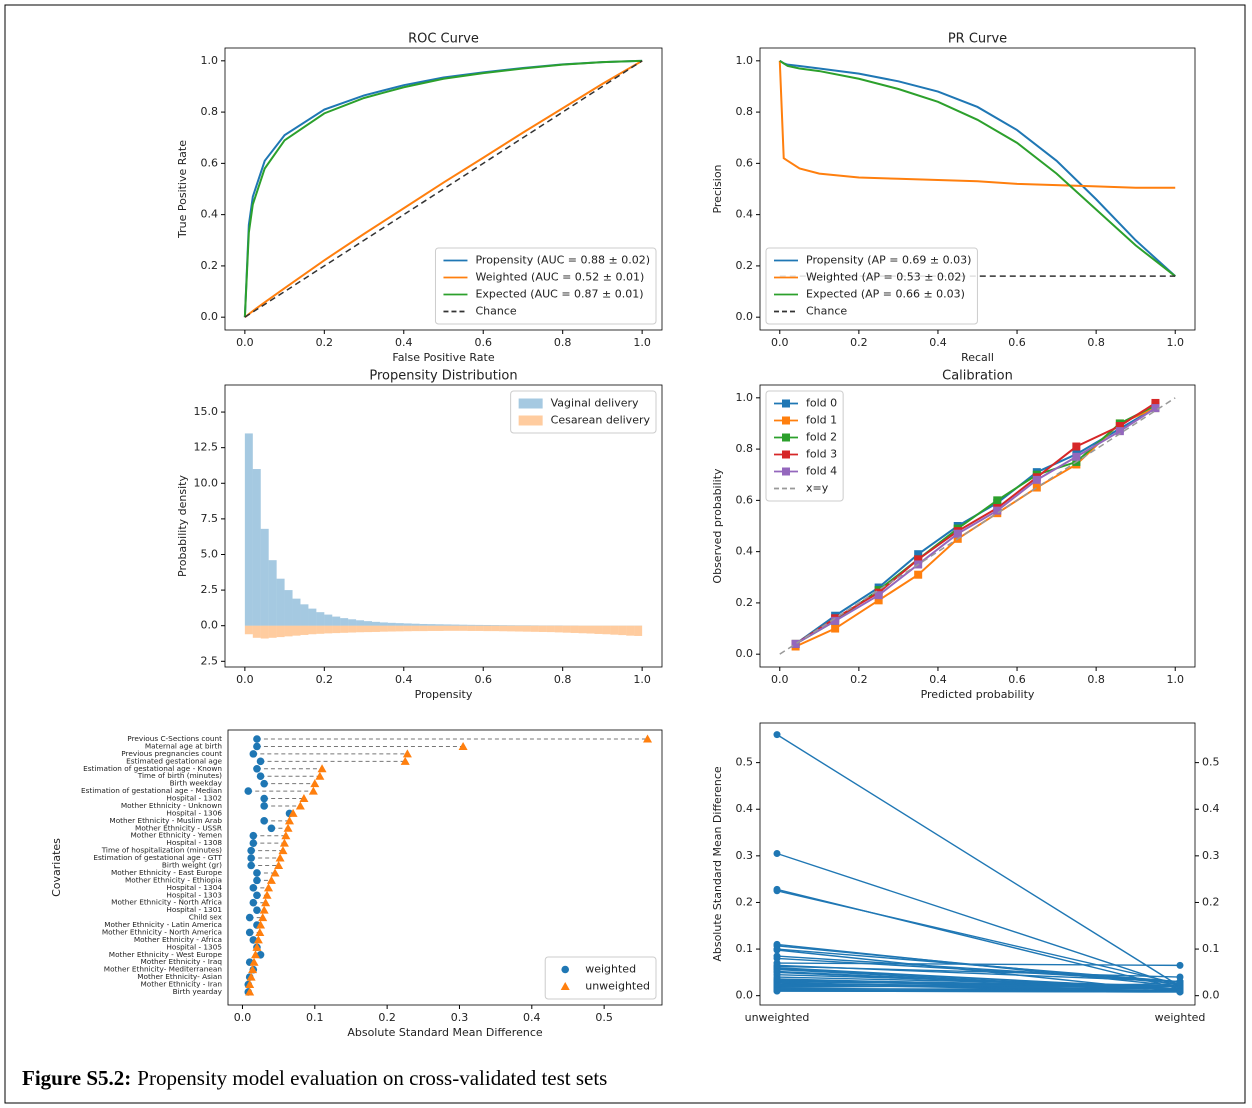  I want to click on legend-label: Weighted (AP = 0.53 ± 0.02), so click(886, 277).